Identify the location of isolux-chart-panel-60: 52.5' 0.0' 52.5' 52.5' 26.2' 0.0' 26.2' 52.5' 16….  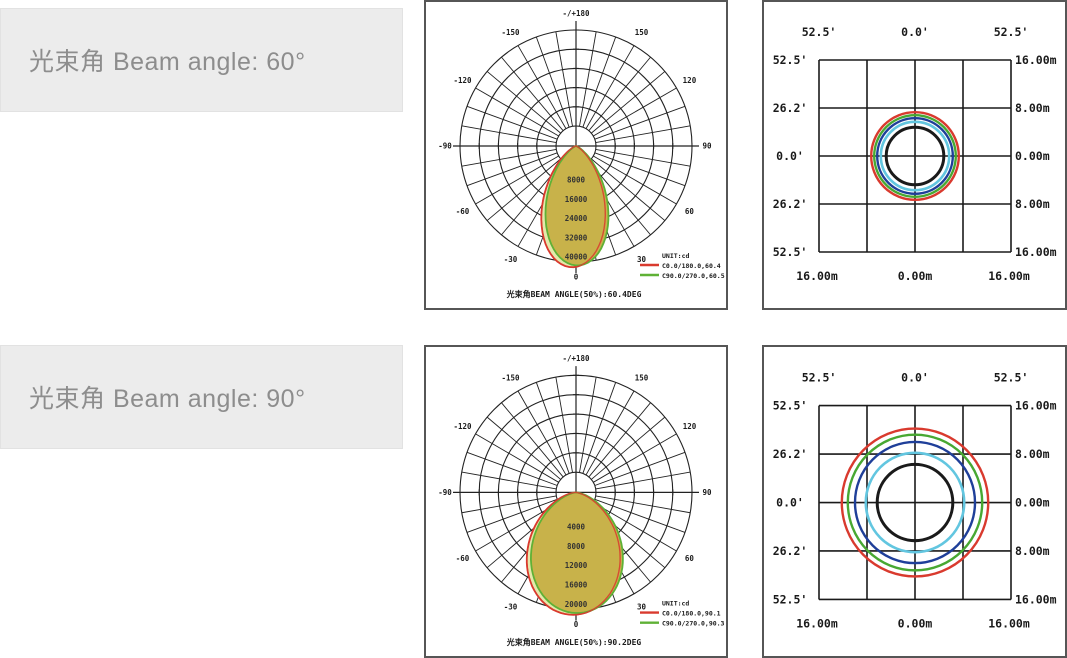
(914, 155).